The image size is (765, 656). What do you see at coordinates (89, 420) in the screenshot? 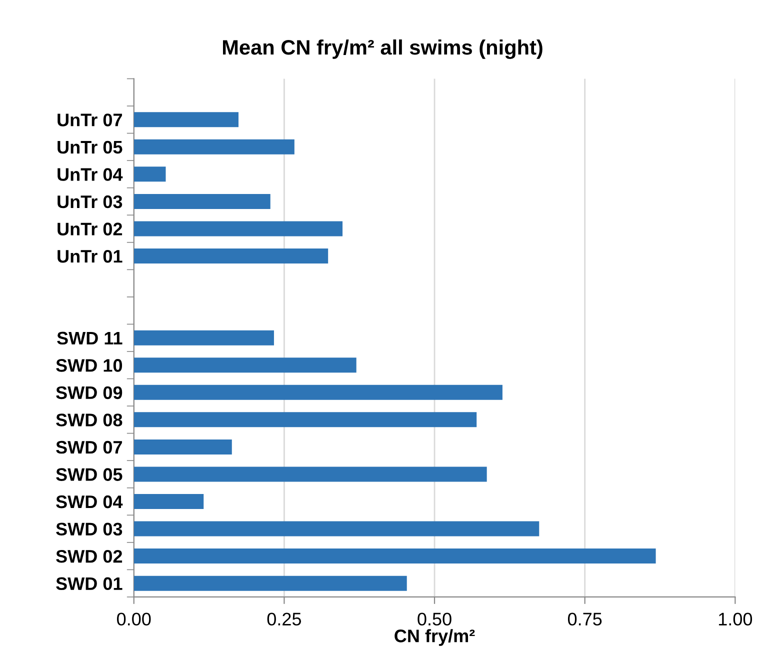
I see `y-tick-label: SWD 08` at bounding box center [89, 420].